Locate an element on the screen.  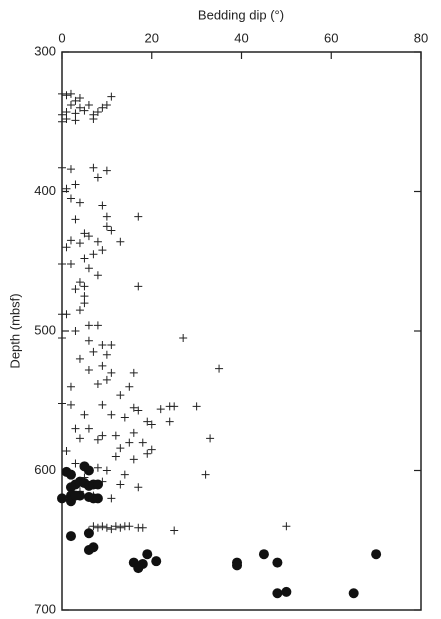
x-tick-label: 80 is located at coordinates (421, 37).